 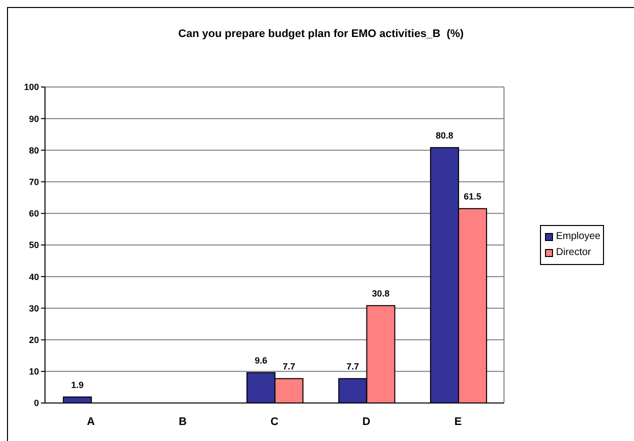 What do you see at coordinates (33, 339) in the screenshot?
I see `y-tick-label: 20` at bounding box center [33, 339].